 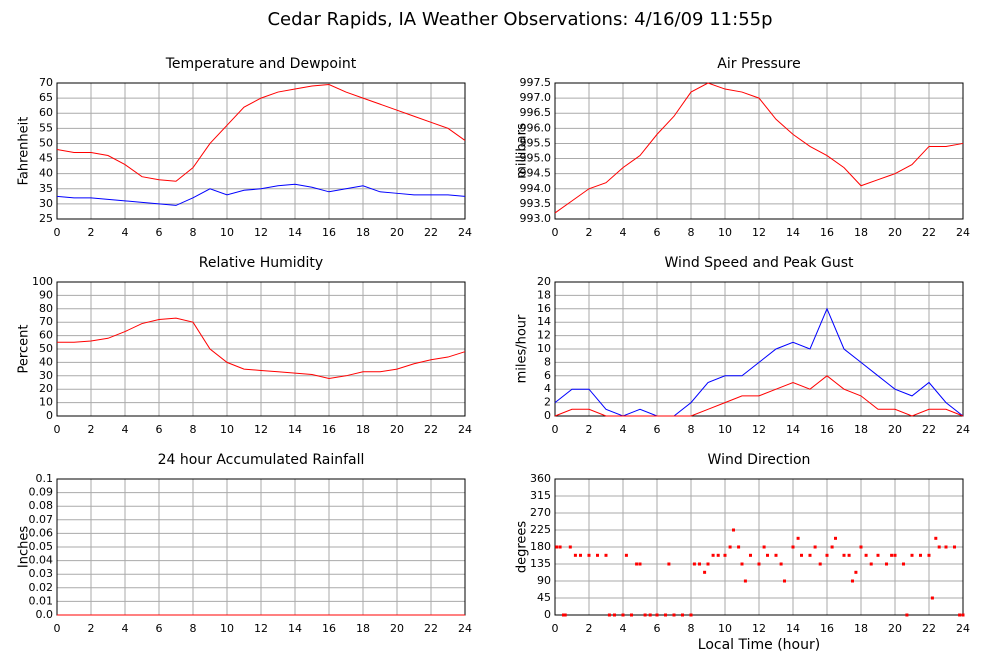 What do you see at coordinates (261, 263) in the screenshot?
I see `chart-title: Relative Humidity` at bounding box center [261, 263].